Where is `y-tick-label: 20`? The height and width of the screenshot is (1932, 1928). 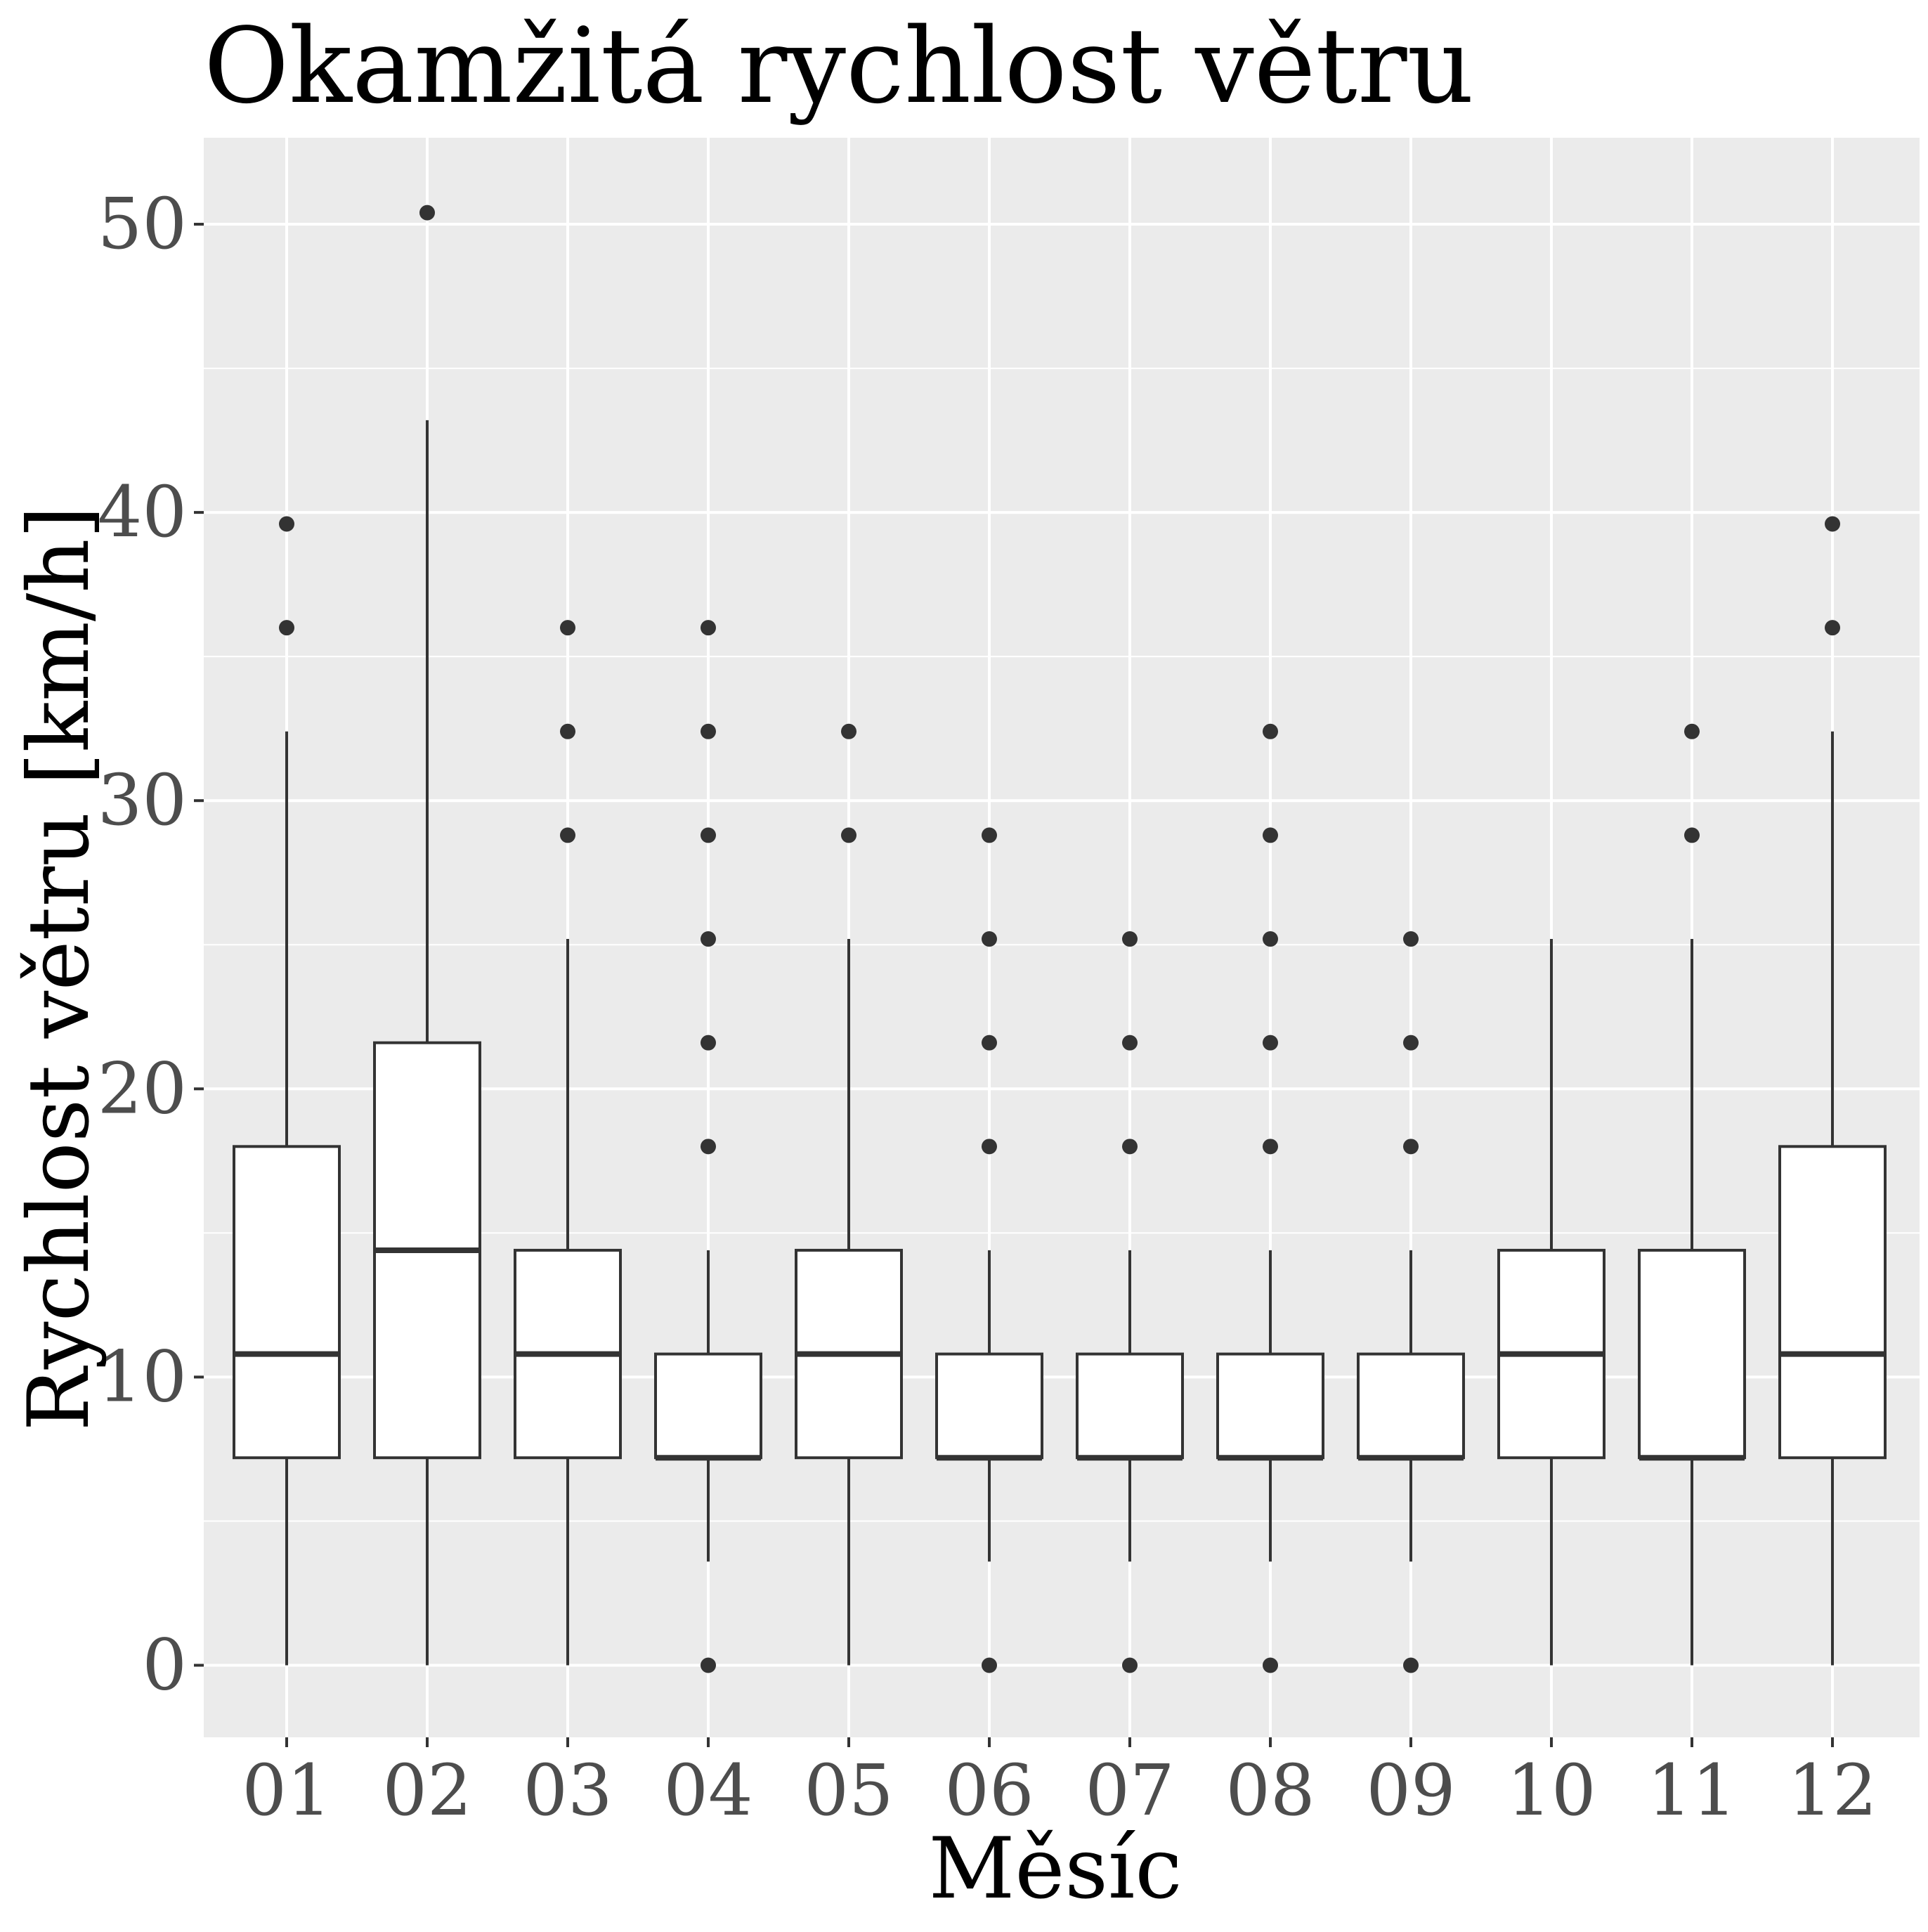
y-tick-label: 20 is located at coordinates (142, 1088).